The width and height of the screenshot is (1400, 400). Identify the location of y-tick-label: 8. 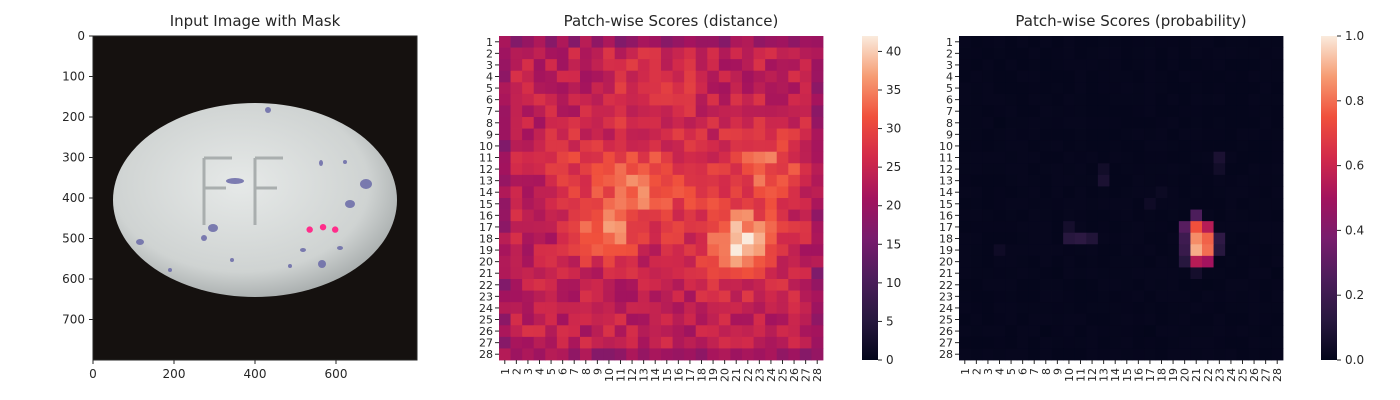
(489, 123).